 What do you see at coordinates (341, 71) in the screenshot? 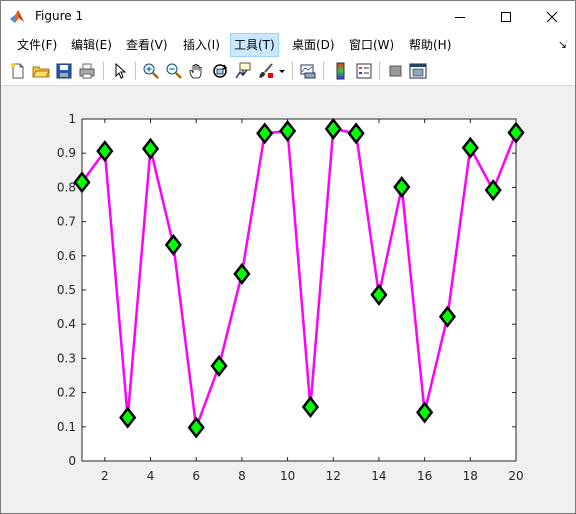
I see `colorbar-icon` at bounding box center [341, 71].